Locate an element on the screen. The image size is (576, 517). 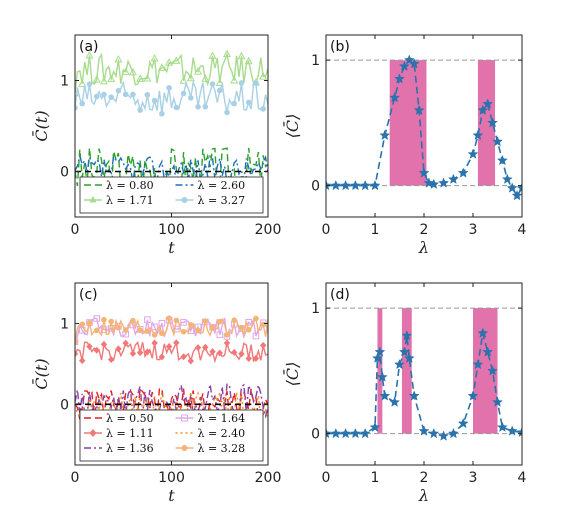
legend-label: λ = 1.11 is located at coordinates (130, 433).